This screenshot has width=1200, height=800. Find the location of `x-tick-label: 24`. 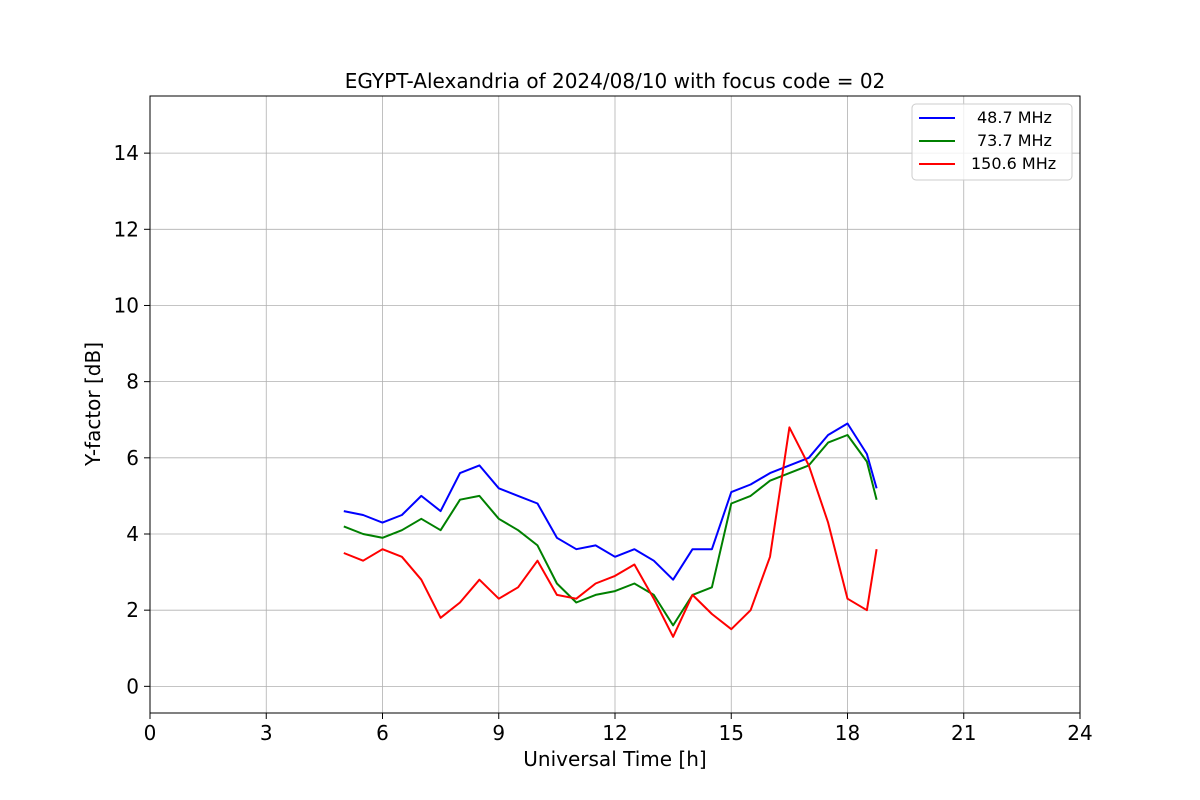

x-tick-label: 24 is located at coordinates (1079, 733).